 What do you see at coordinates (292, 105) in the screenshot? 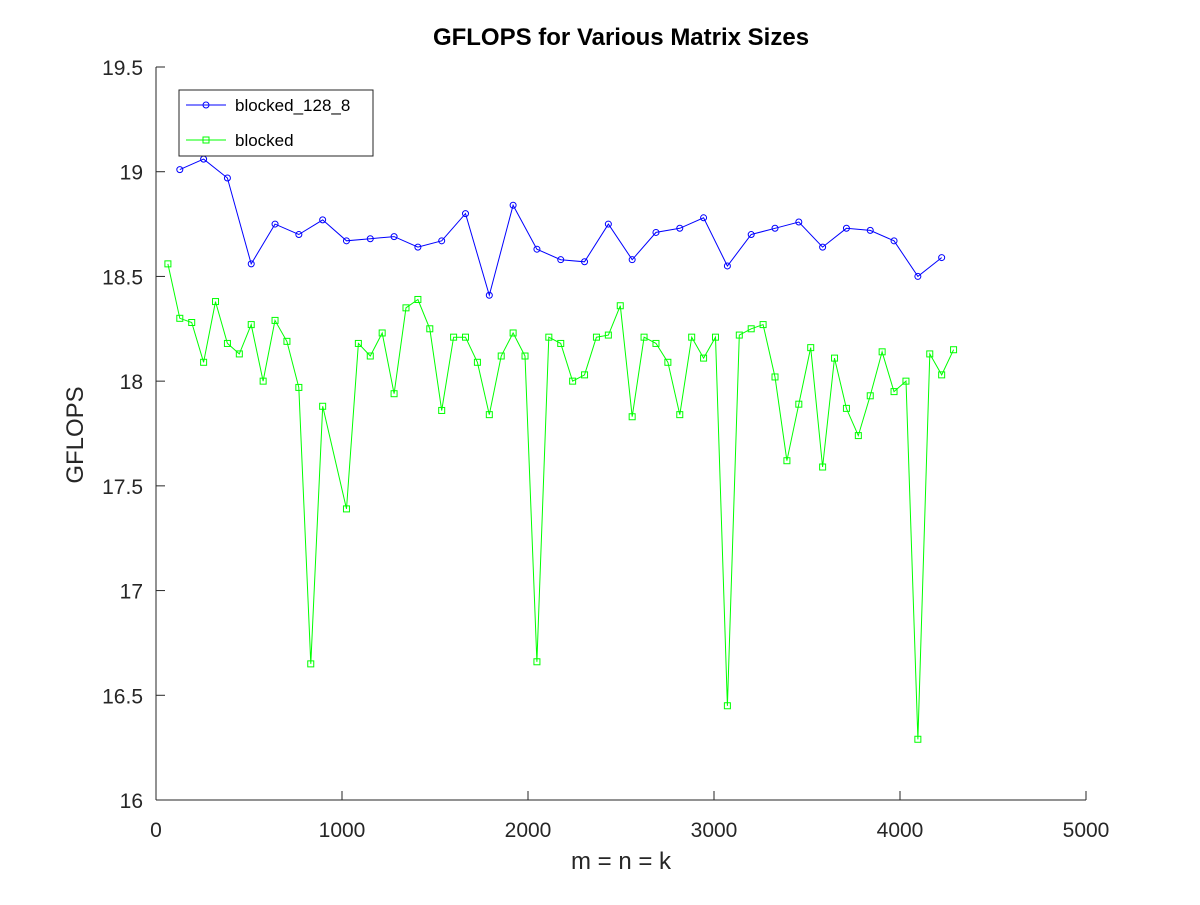
I see `legend-label: blocked_128_8` at bounding box center [292, 105].